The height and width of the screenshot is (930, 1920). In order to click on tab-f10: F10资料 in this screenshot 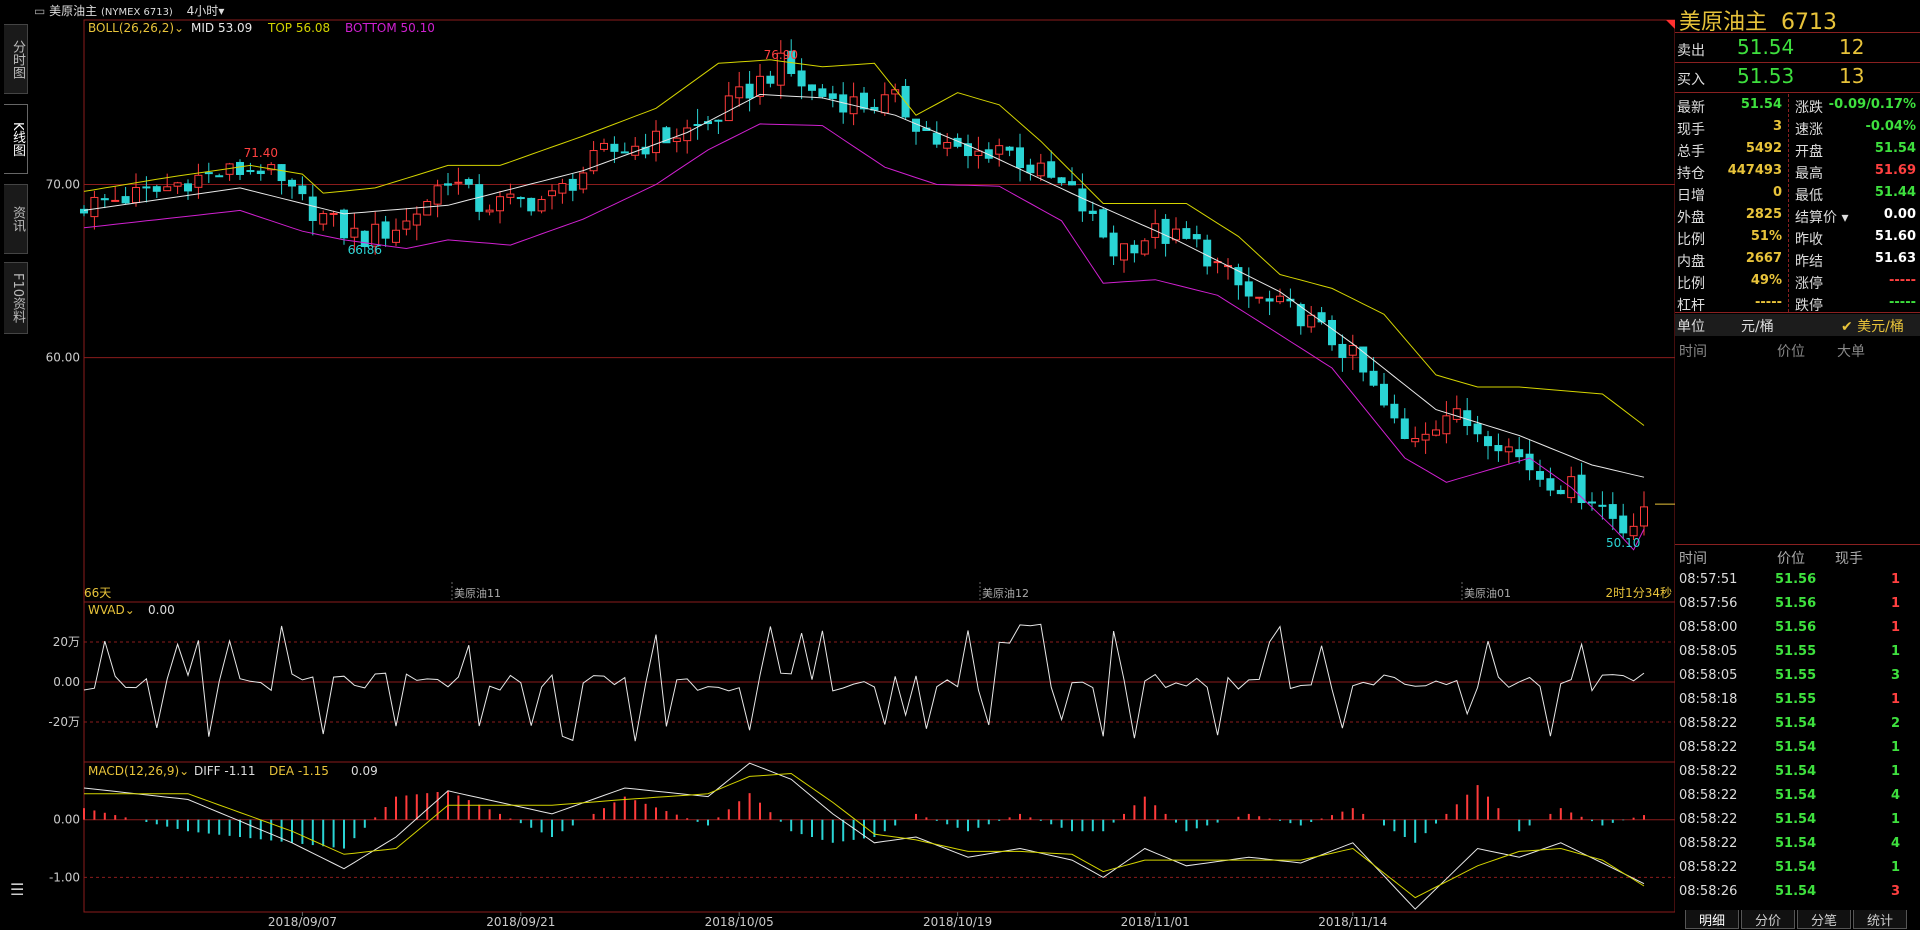, I will do `click(16, 298)`.